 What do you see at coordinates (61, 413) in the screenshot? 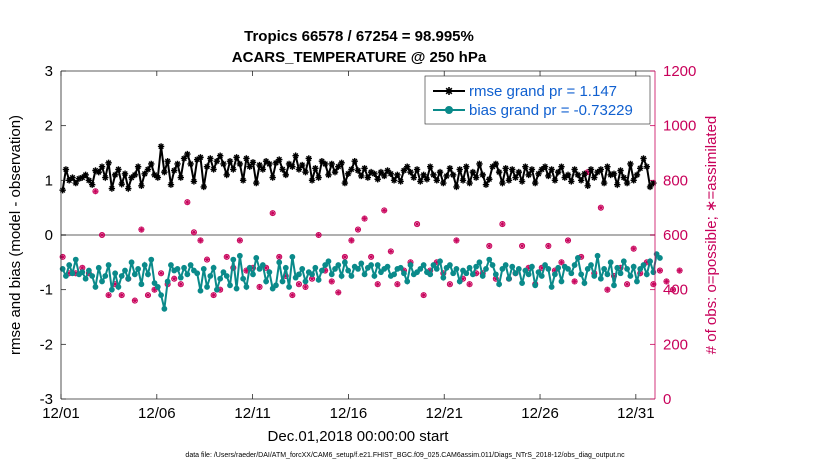
I see `x-tick-label: 12/01` at bounding box center [61, 413].